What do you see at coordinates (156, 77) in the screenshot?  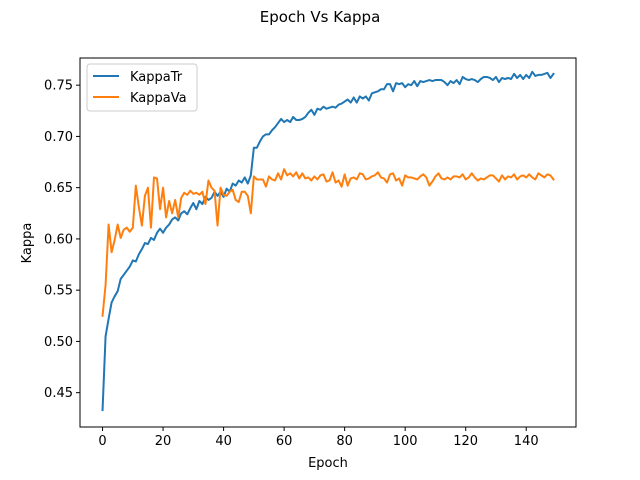 I see `legend-label-kappatr: KappaTr` at bounding box center [156, 77].